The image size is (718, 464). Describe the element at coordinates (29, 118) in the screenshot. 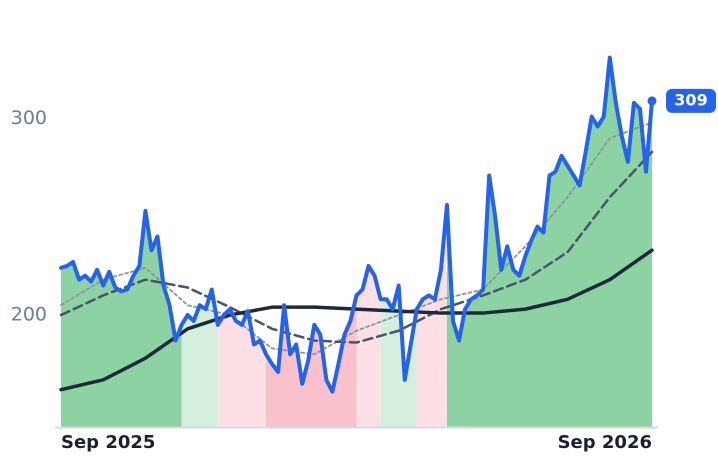

I see `y-tick-label: 300` at that location.